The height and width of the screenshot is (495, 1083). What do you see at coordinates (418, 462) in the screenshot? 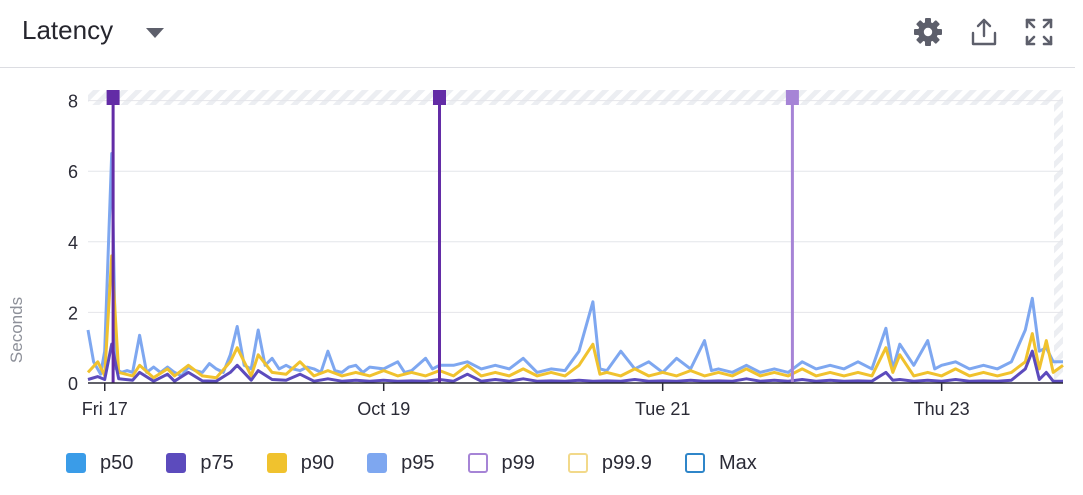
I see `legend-label: p95` at bounding box center [418, 462].